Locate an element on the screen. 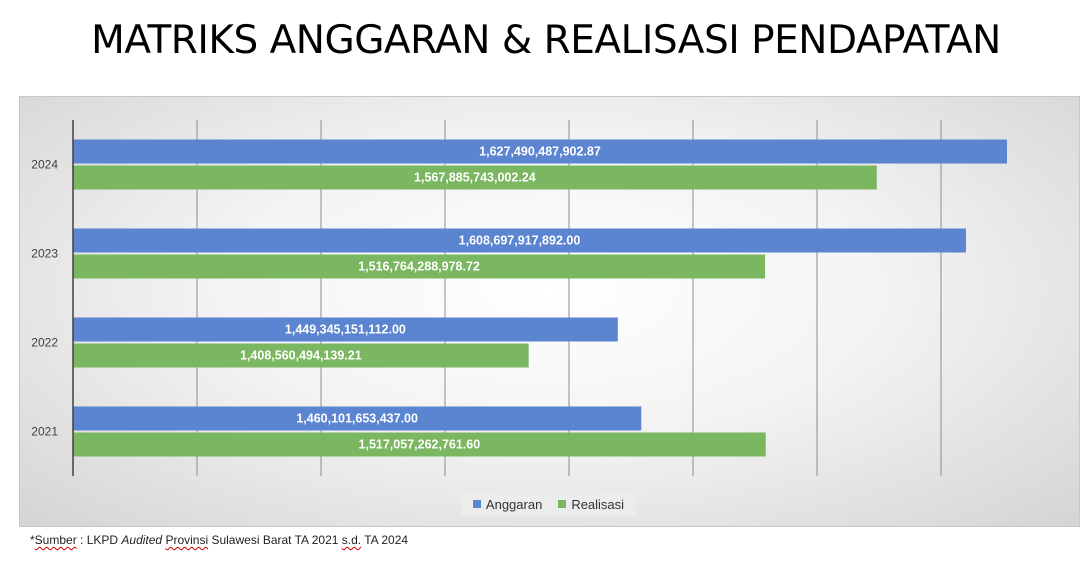  source-text-4: TA 2024 is located at coordinates (385, 540).